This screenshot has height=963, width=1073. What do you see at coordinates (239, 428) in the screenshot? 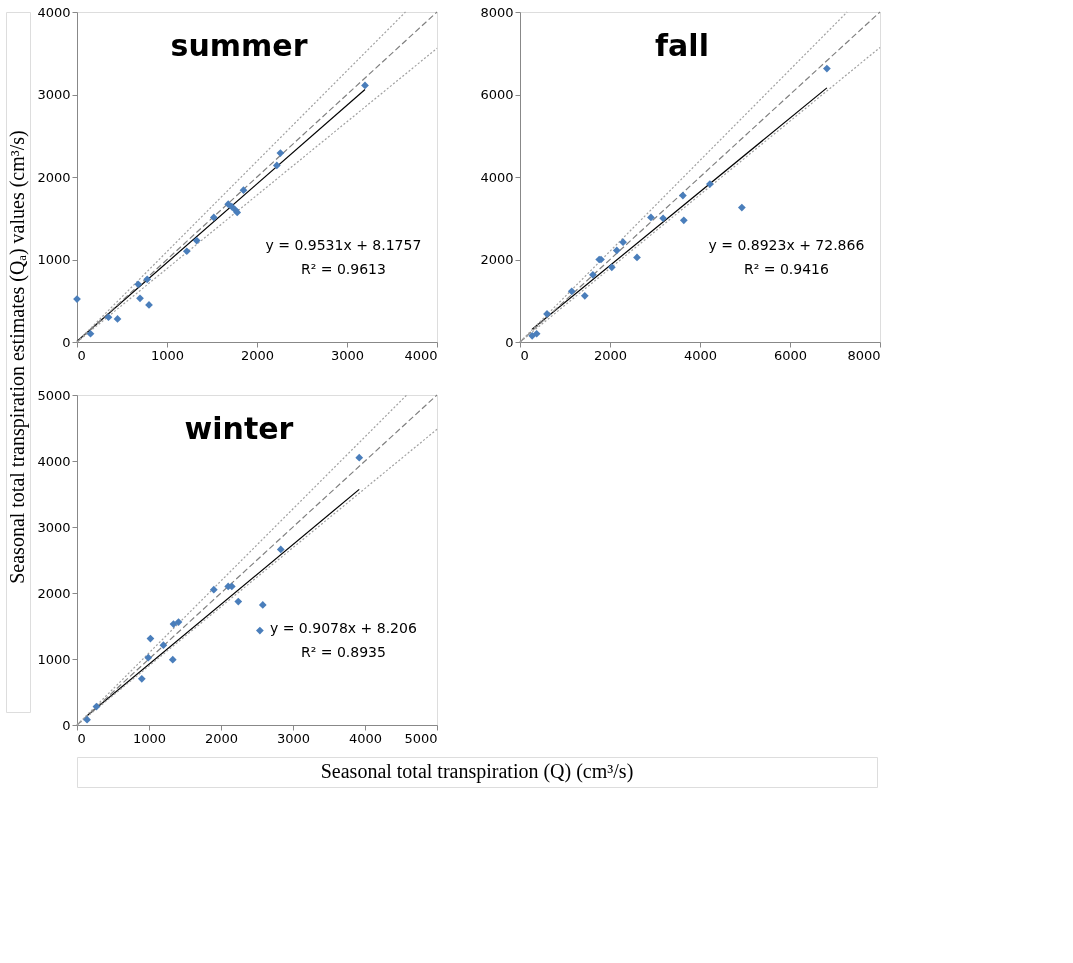
I see `text: winter` at bounding box center [239, 428].